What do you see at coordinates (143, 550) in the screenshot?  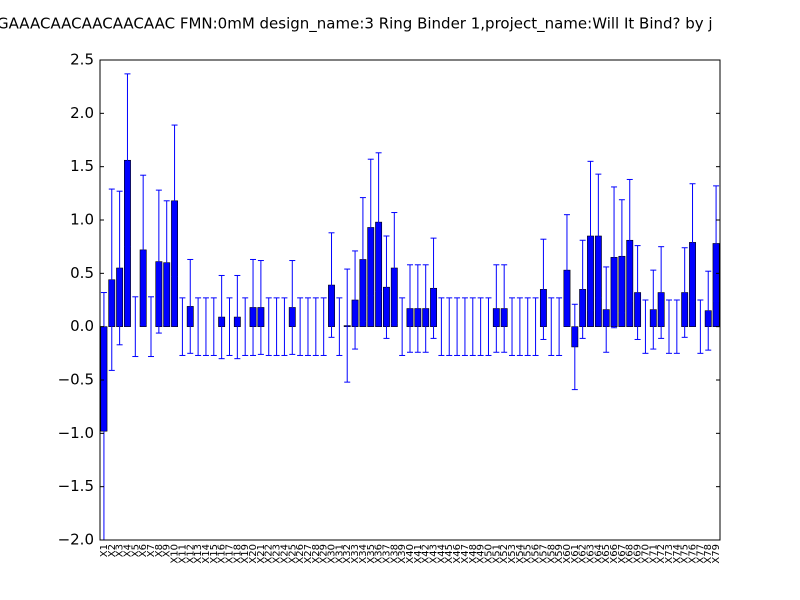 I see `x-tick-label: X6` at bounding box center [143, 550].